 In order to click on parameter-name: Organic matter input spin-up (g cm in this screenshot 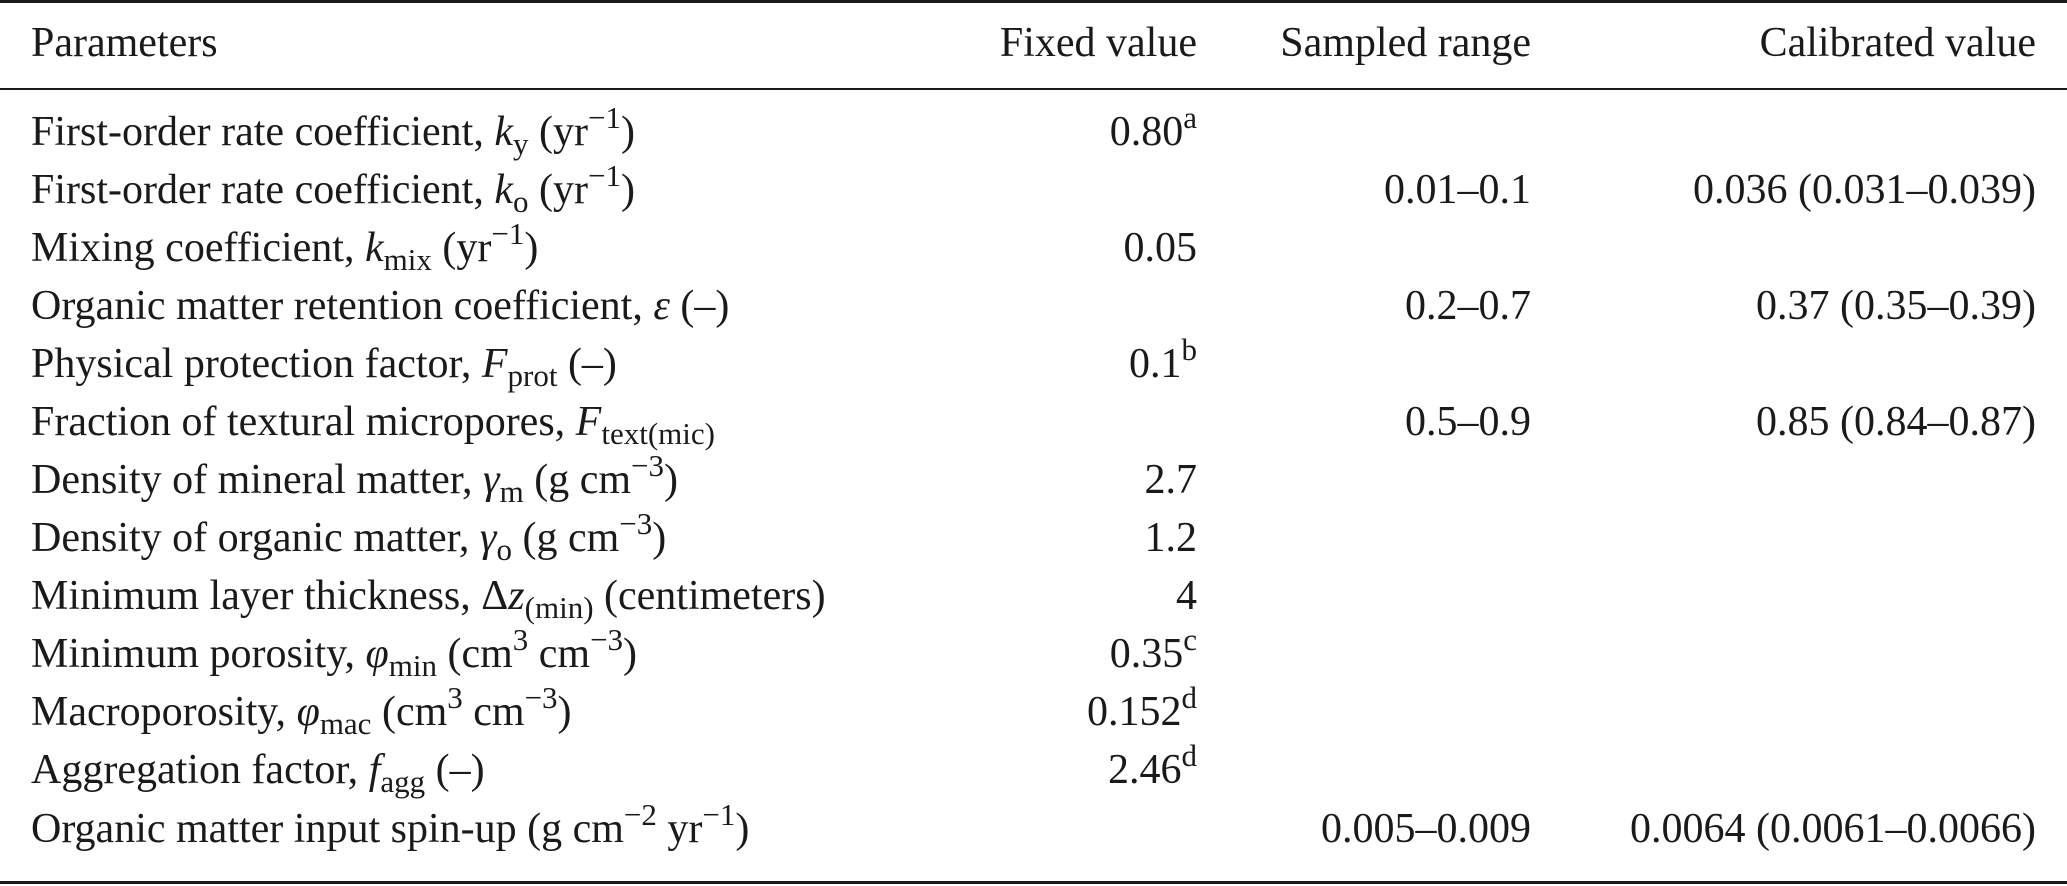, I will do `click(327, 829)`.